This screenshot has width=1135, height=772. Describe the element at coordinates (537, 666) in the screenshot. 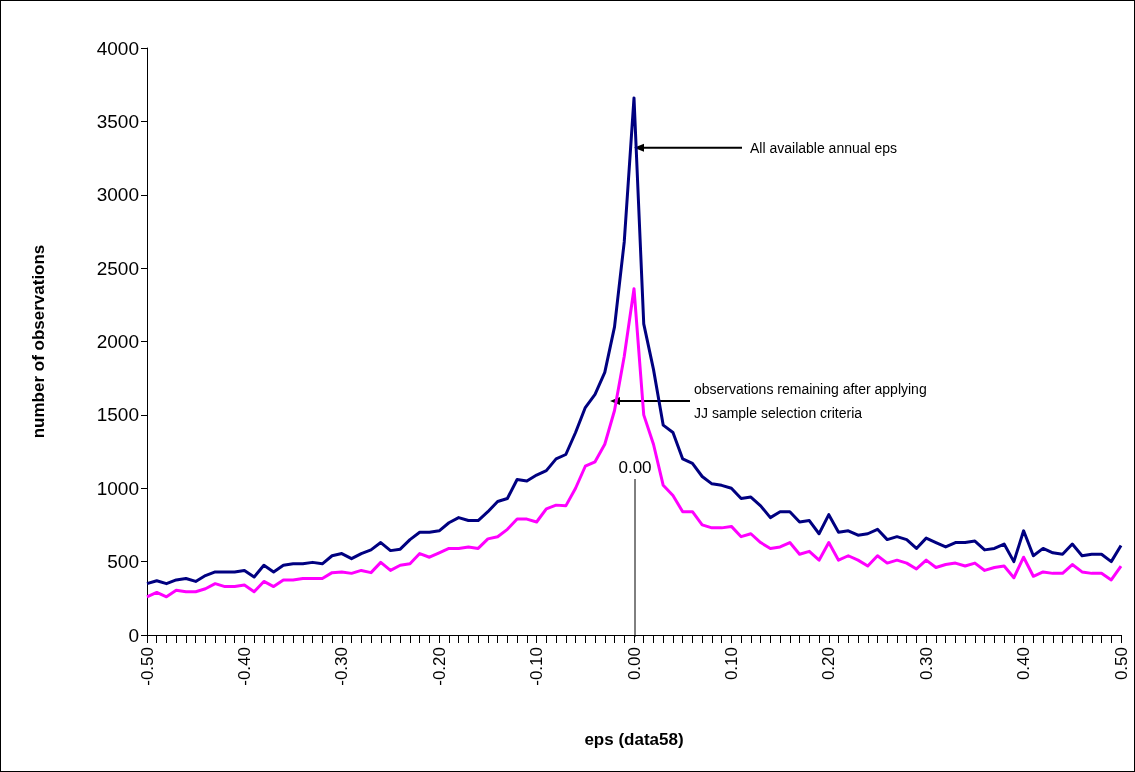

I see `x-tick-label: -0.10` at that location.